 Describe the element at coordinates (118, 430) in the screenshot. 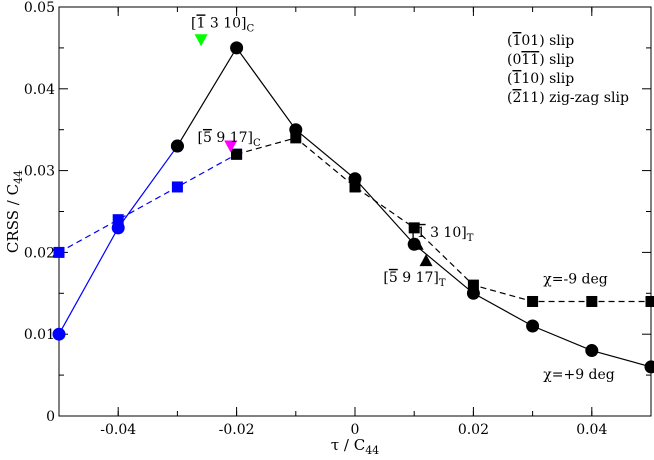

I see `x-tick-label: -0.04` at that location.